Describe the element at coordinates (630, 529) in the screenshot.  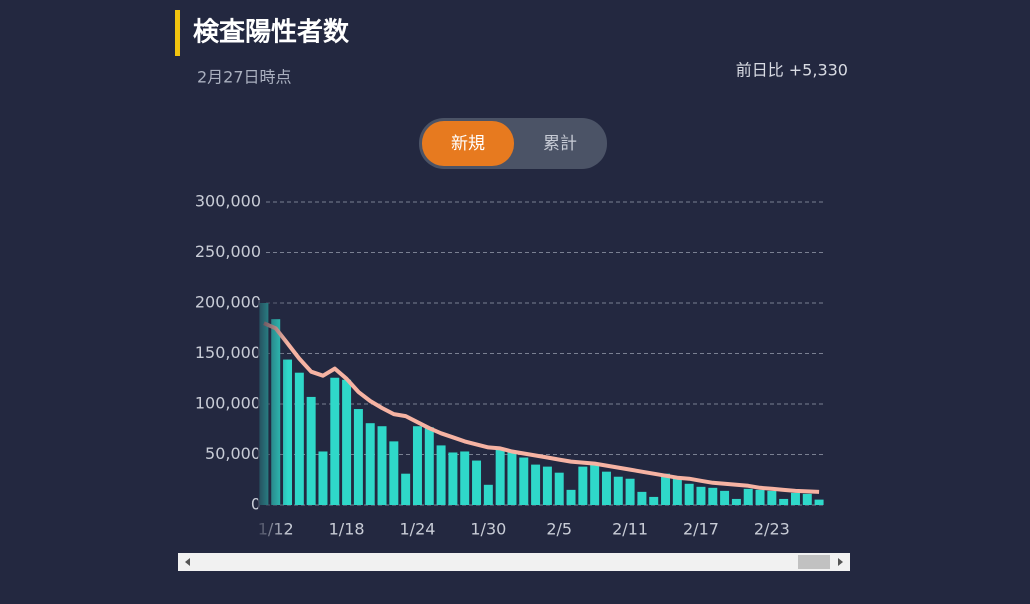
I see `x-tick-label: 2/11` at that location.